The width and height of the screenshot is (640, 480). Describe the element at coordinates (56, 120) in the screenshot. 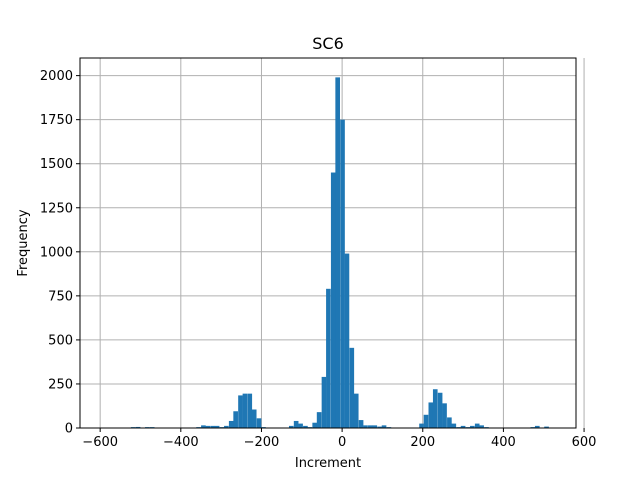

I see `y-tick-label: 1750` at that location.